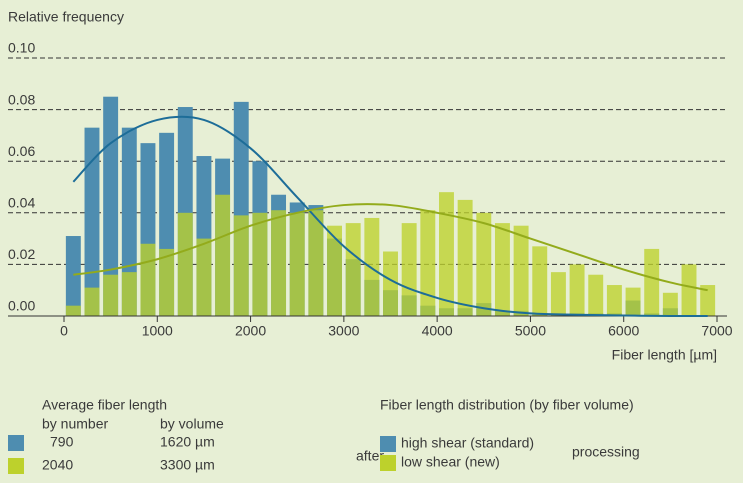 The height and width of the screenshot is (483, 743). I want to click on legend-value: 3300 µm, so click(187, 465).